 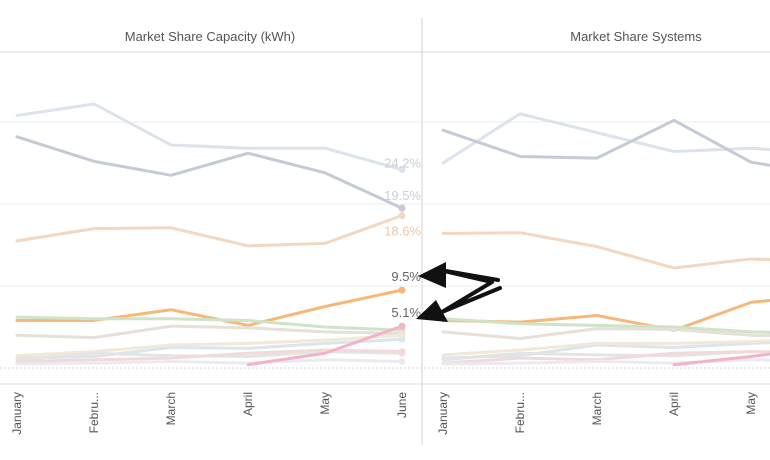 What do you see at coordinates (406, 312) in the screenshot?
I see `data-label: 5.1%` at bounding box center [406, 312].